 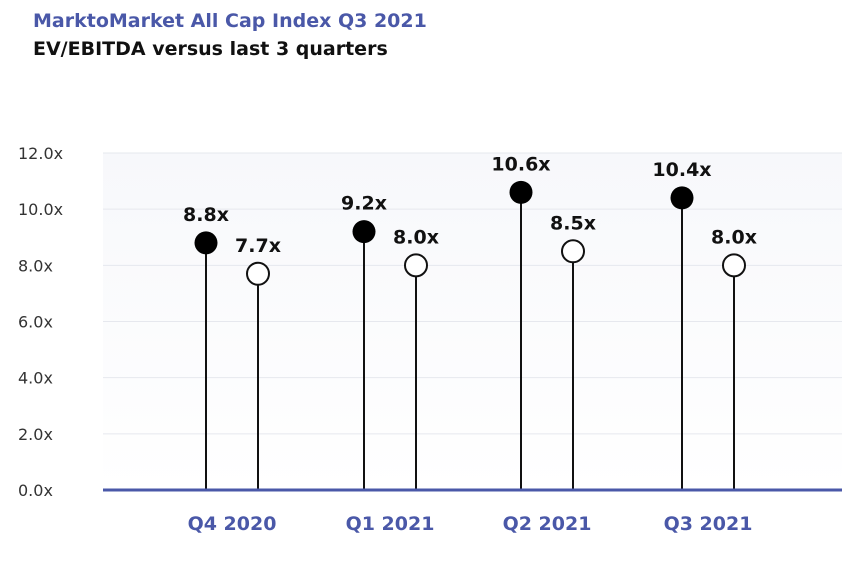 What do you see at coordinates (390, 524) in the screenshot?
I see `x-category-label: Q1 2021` at bounding box center [390, 524].